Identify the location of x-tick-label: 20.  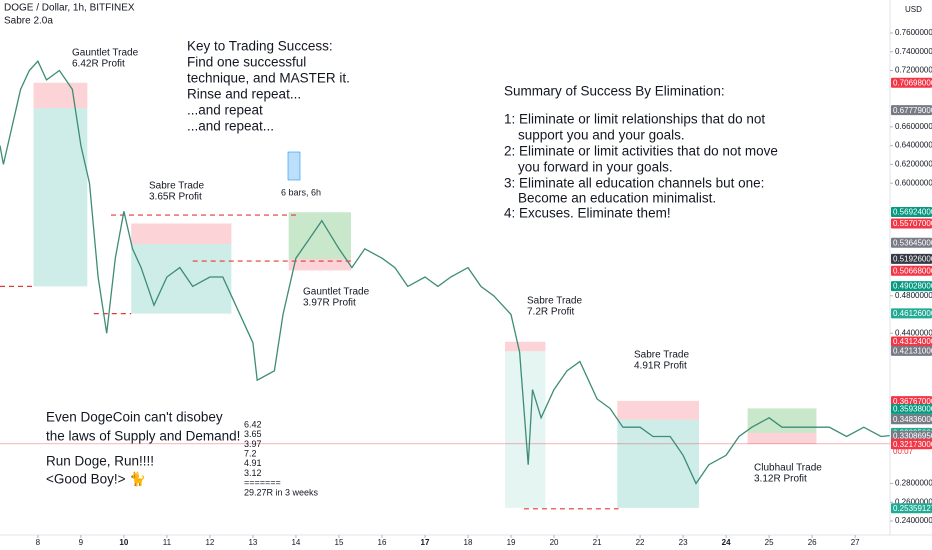
(554, 542).